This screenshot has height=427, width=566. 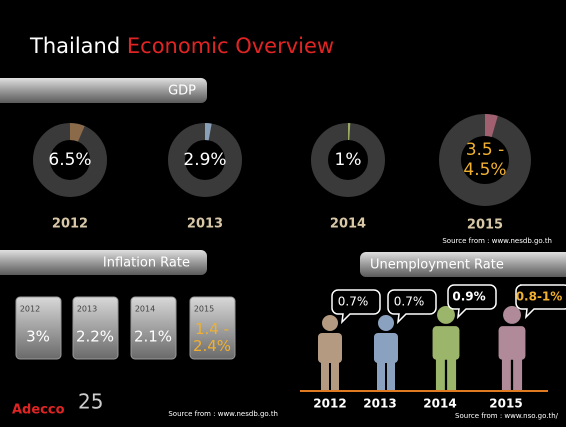 I want to click on title: Thailand Economic Overview, so click(x=181, y=46).